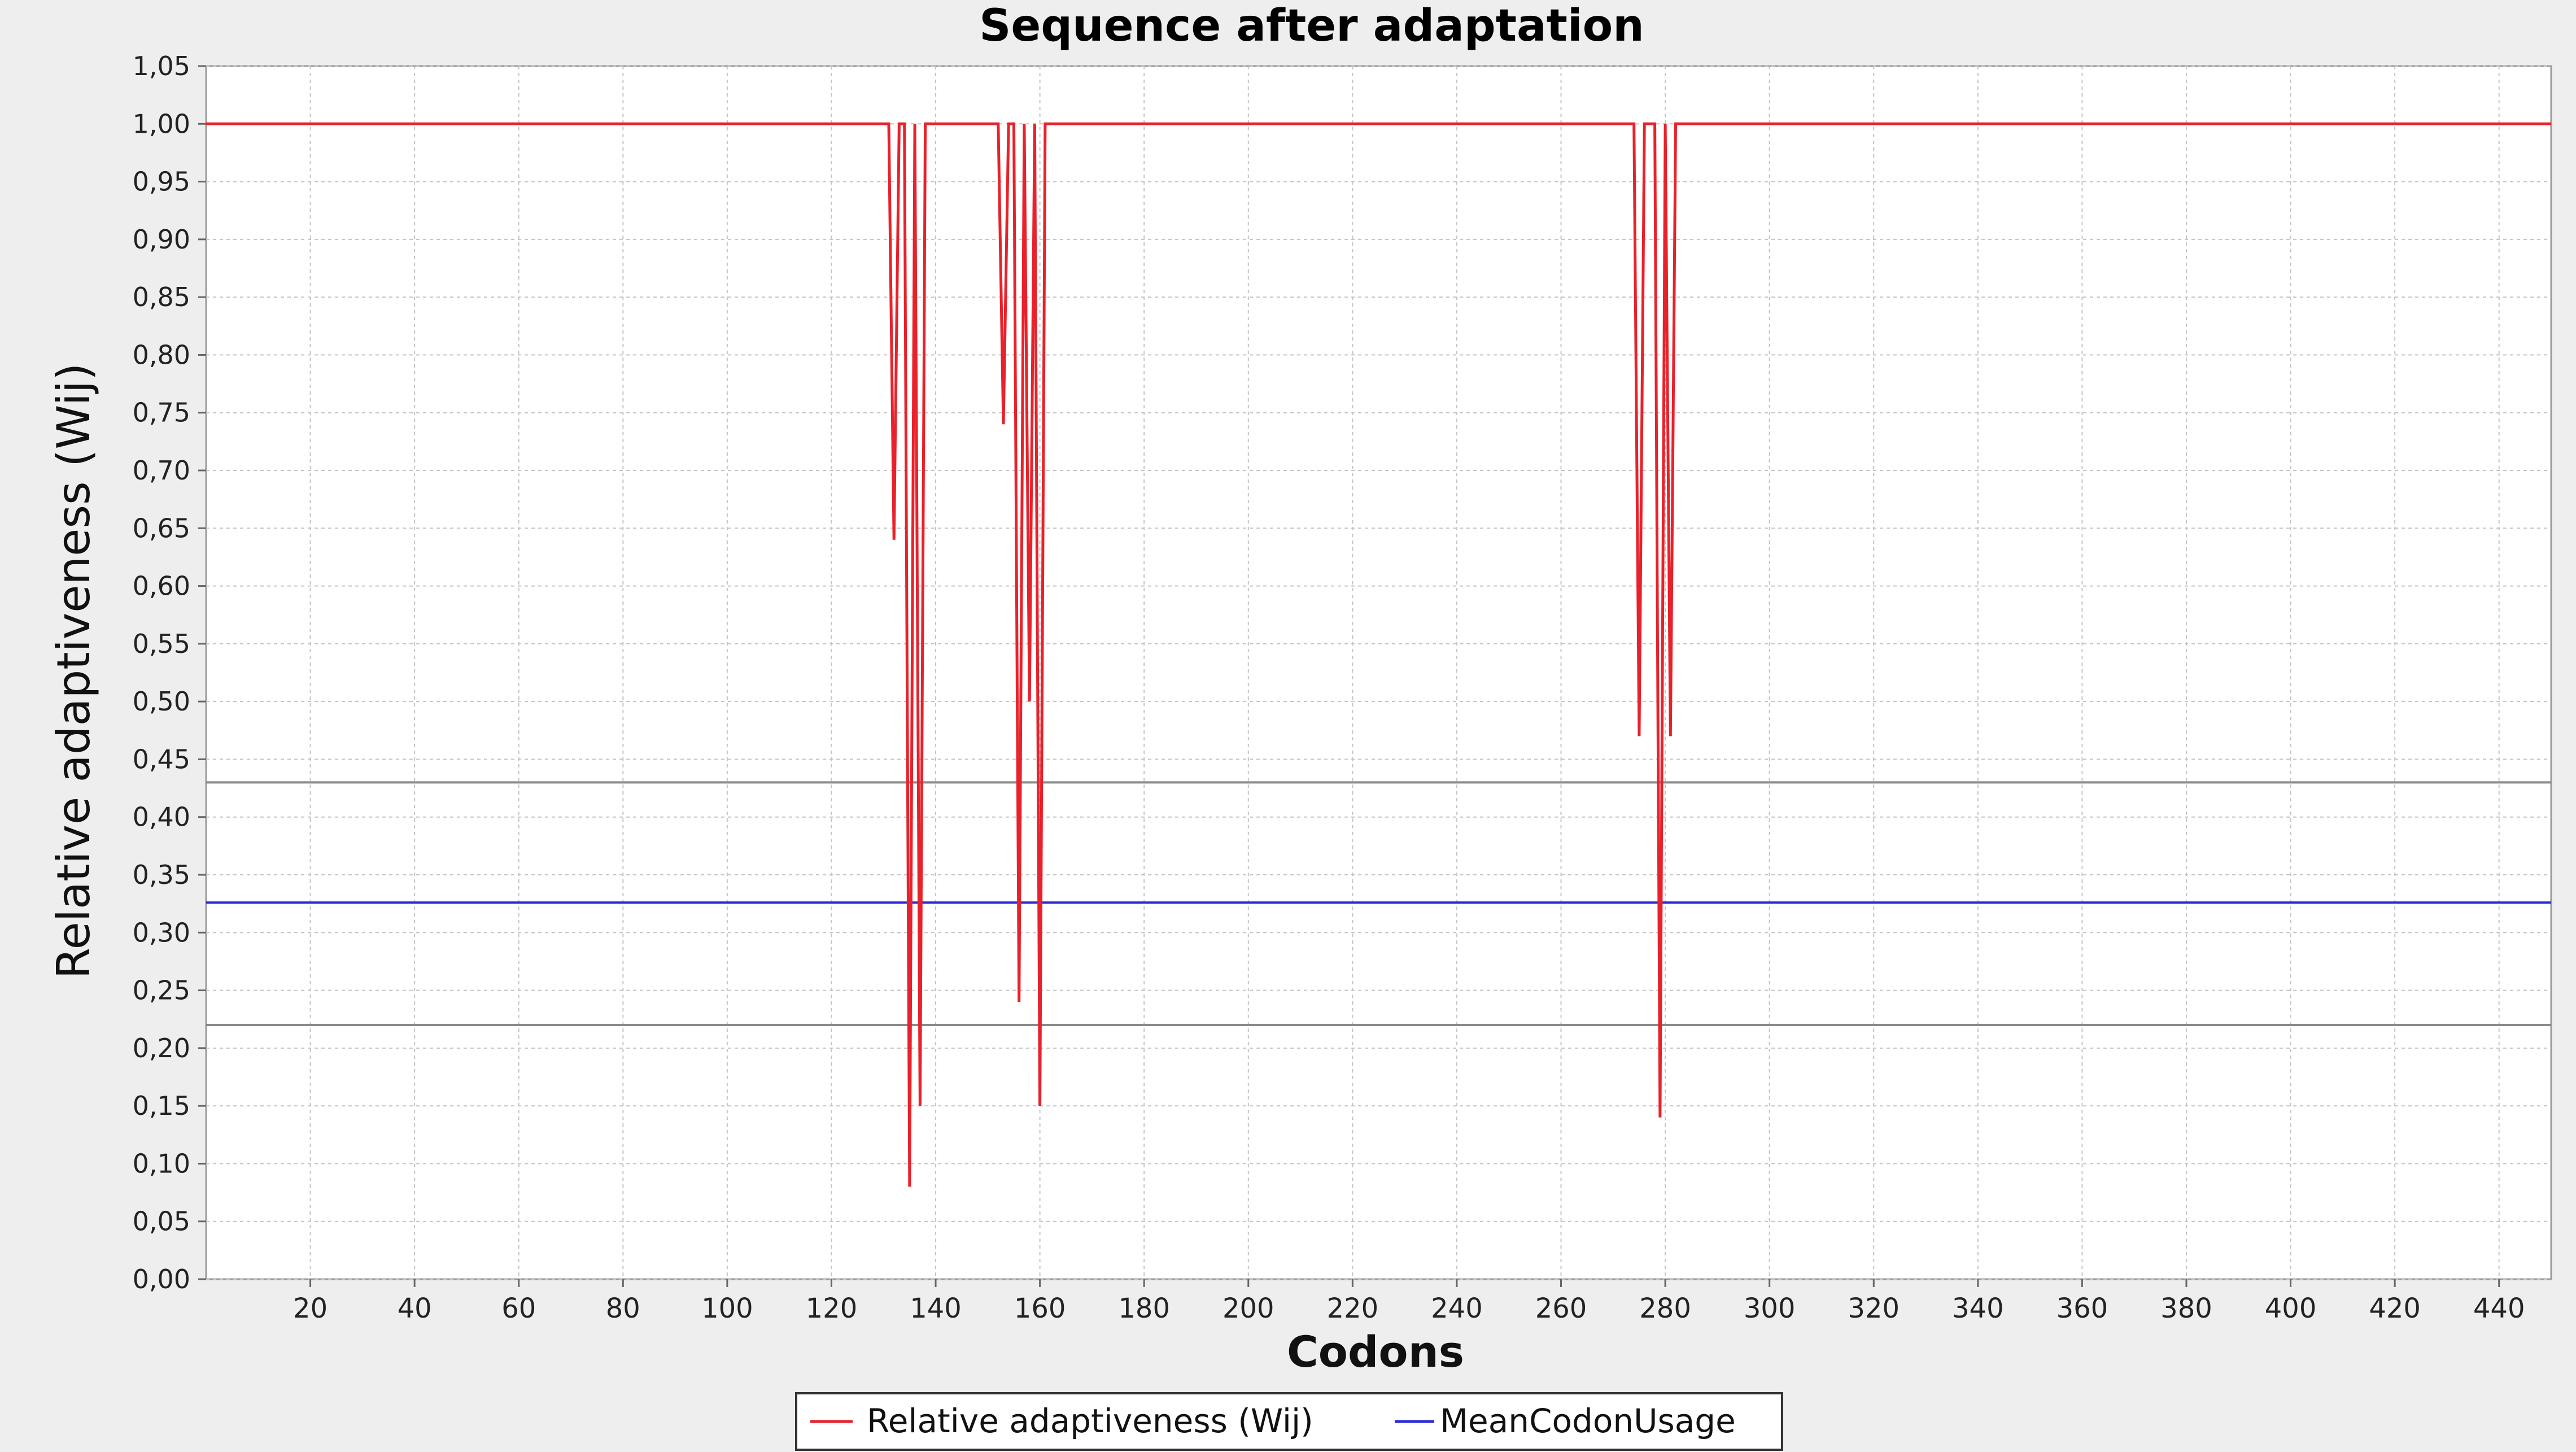 The width and height of the screenshot is (2576, 1452). Describe the element at coordinates (73, 671) in the screenshot. I see `y-axis-label: Relative adaptiveness (Wij)` at that location.